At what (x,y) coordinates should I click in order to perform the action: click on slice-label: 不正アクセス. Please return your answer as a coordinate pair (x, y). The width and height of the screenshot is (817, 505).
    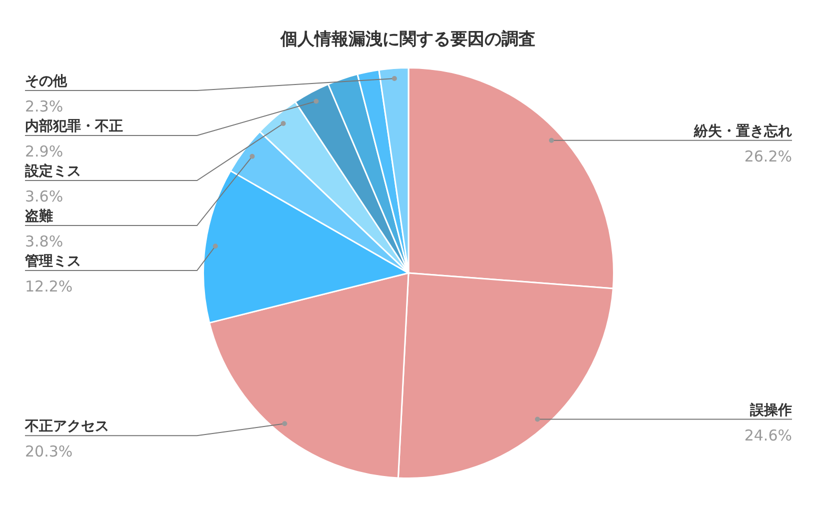
    Looking at the image, I should click on (66, 426).